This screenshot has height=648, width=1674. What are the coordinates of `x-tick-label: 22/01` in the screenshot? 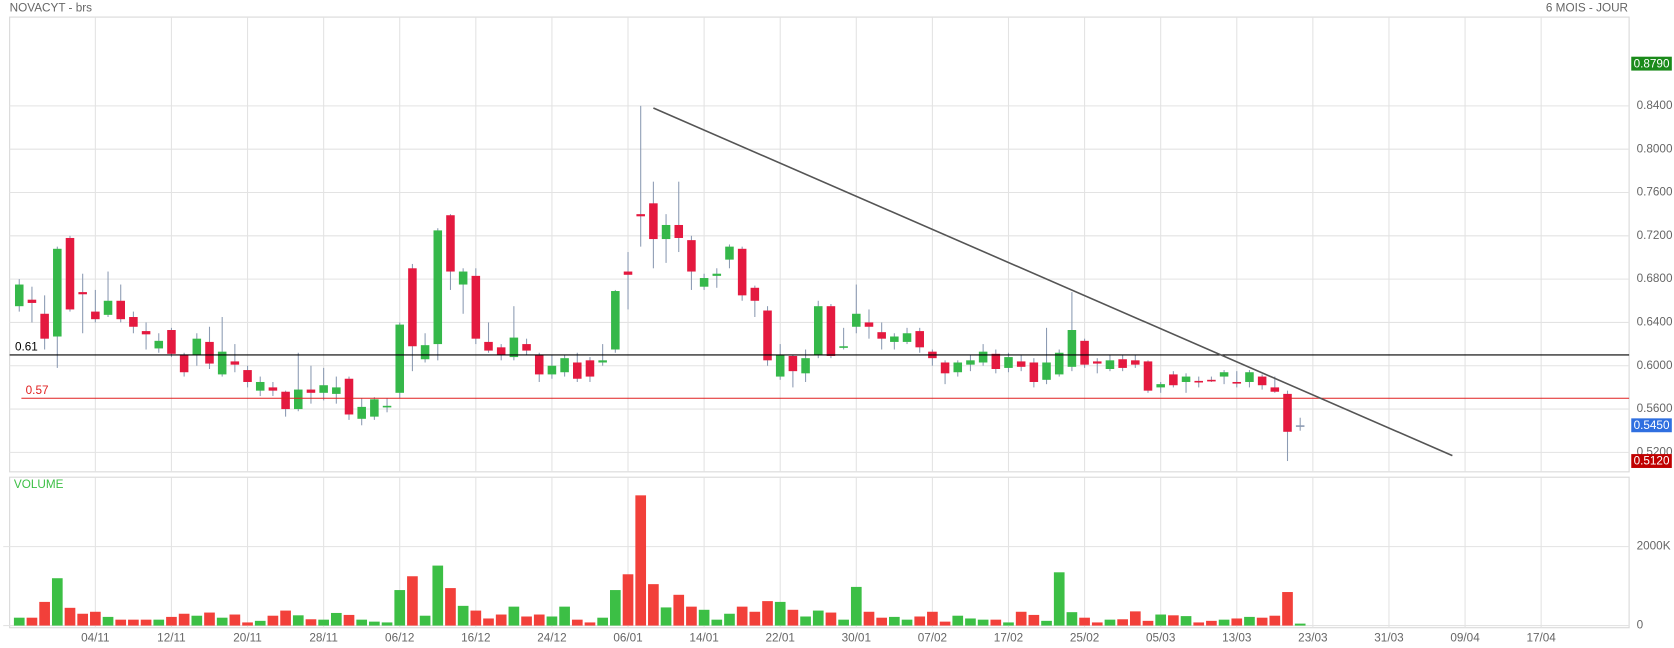 It's located at (780, 637).